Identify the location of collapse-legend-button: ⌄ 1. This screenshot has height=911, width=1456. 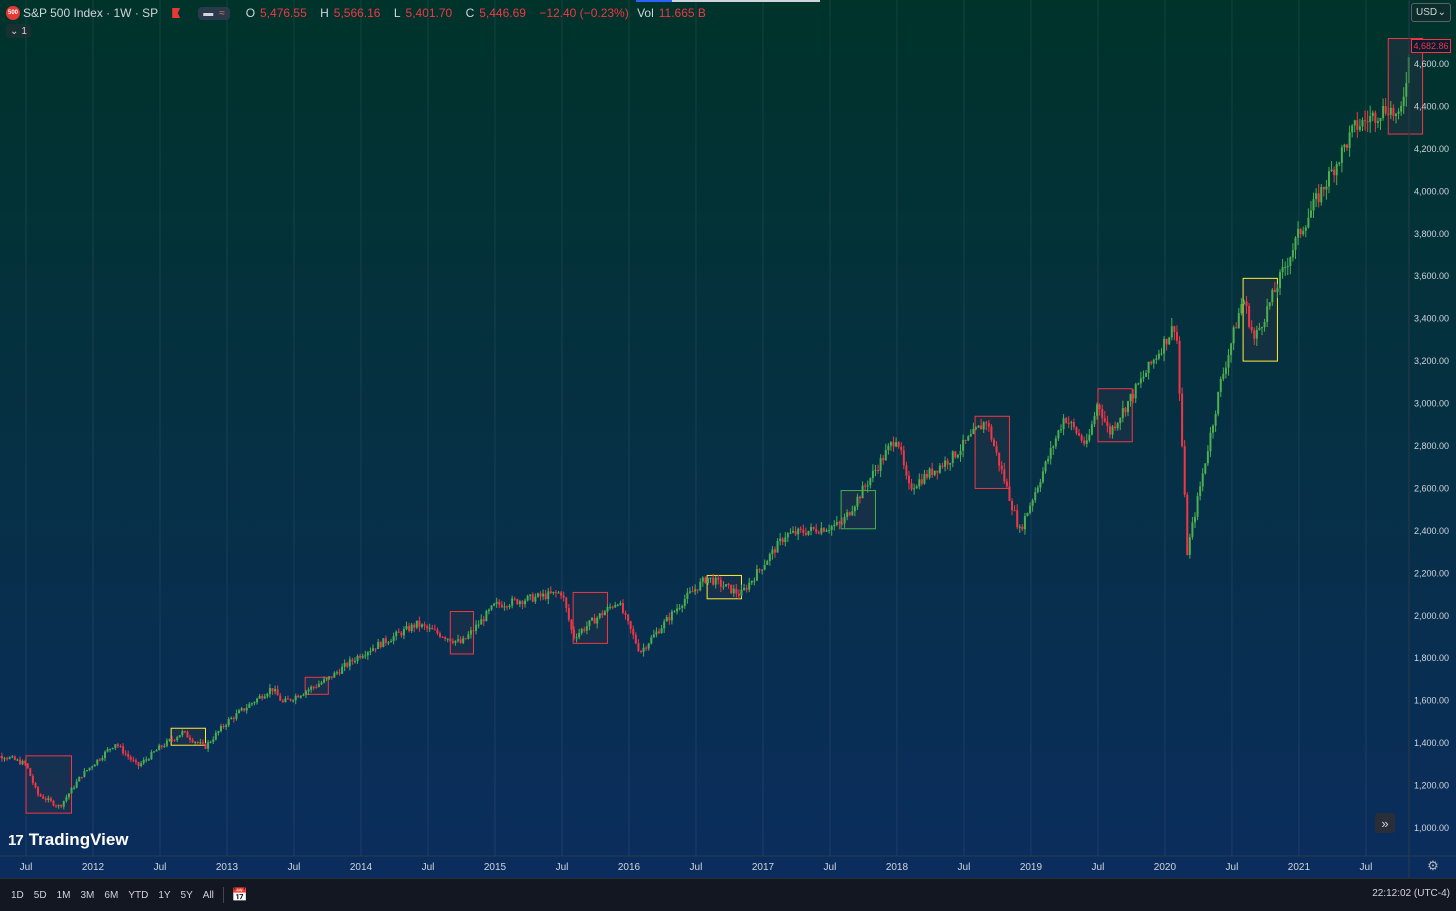
(18, 31).